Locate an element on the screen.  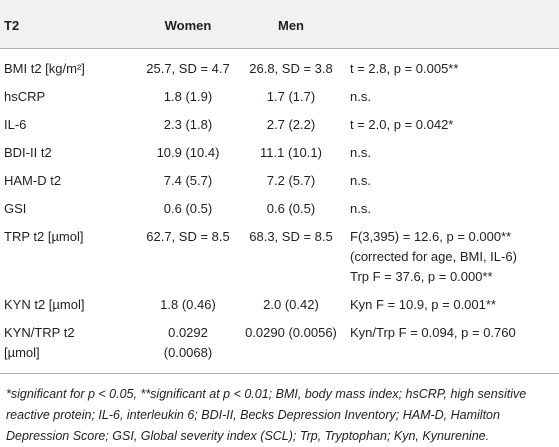
table-row: hsCRP 1.8 (1.9) 1.7 (1.7) n.s. is located at coordinates (279, 97).